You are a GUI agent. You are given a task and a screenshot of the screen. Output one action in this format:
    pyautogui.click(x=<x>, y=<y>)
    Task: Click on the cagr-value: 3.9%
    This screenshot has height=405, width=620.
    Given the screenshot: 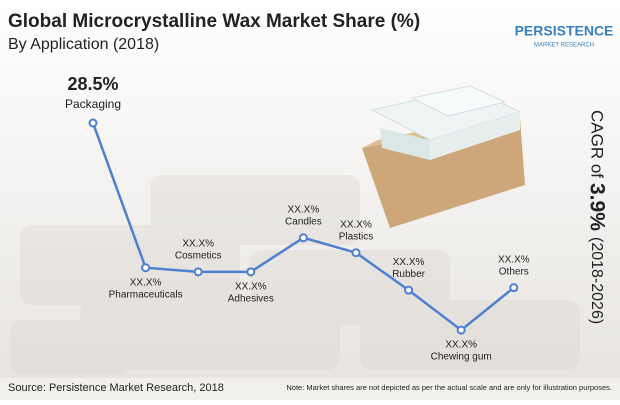 What is the action you would take?
    pyautogui.click(x=596, y=207)
    